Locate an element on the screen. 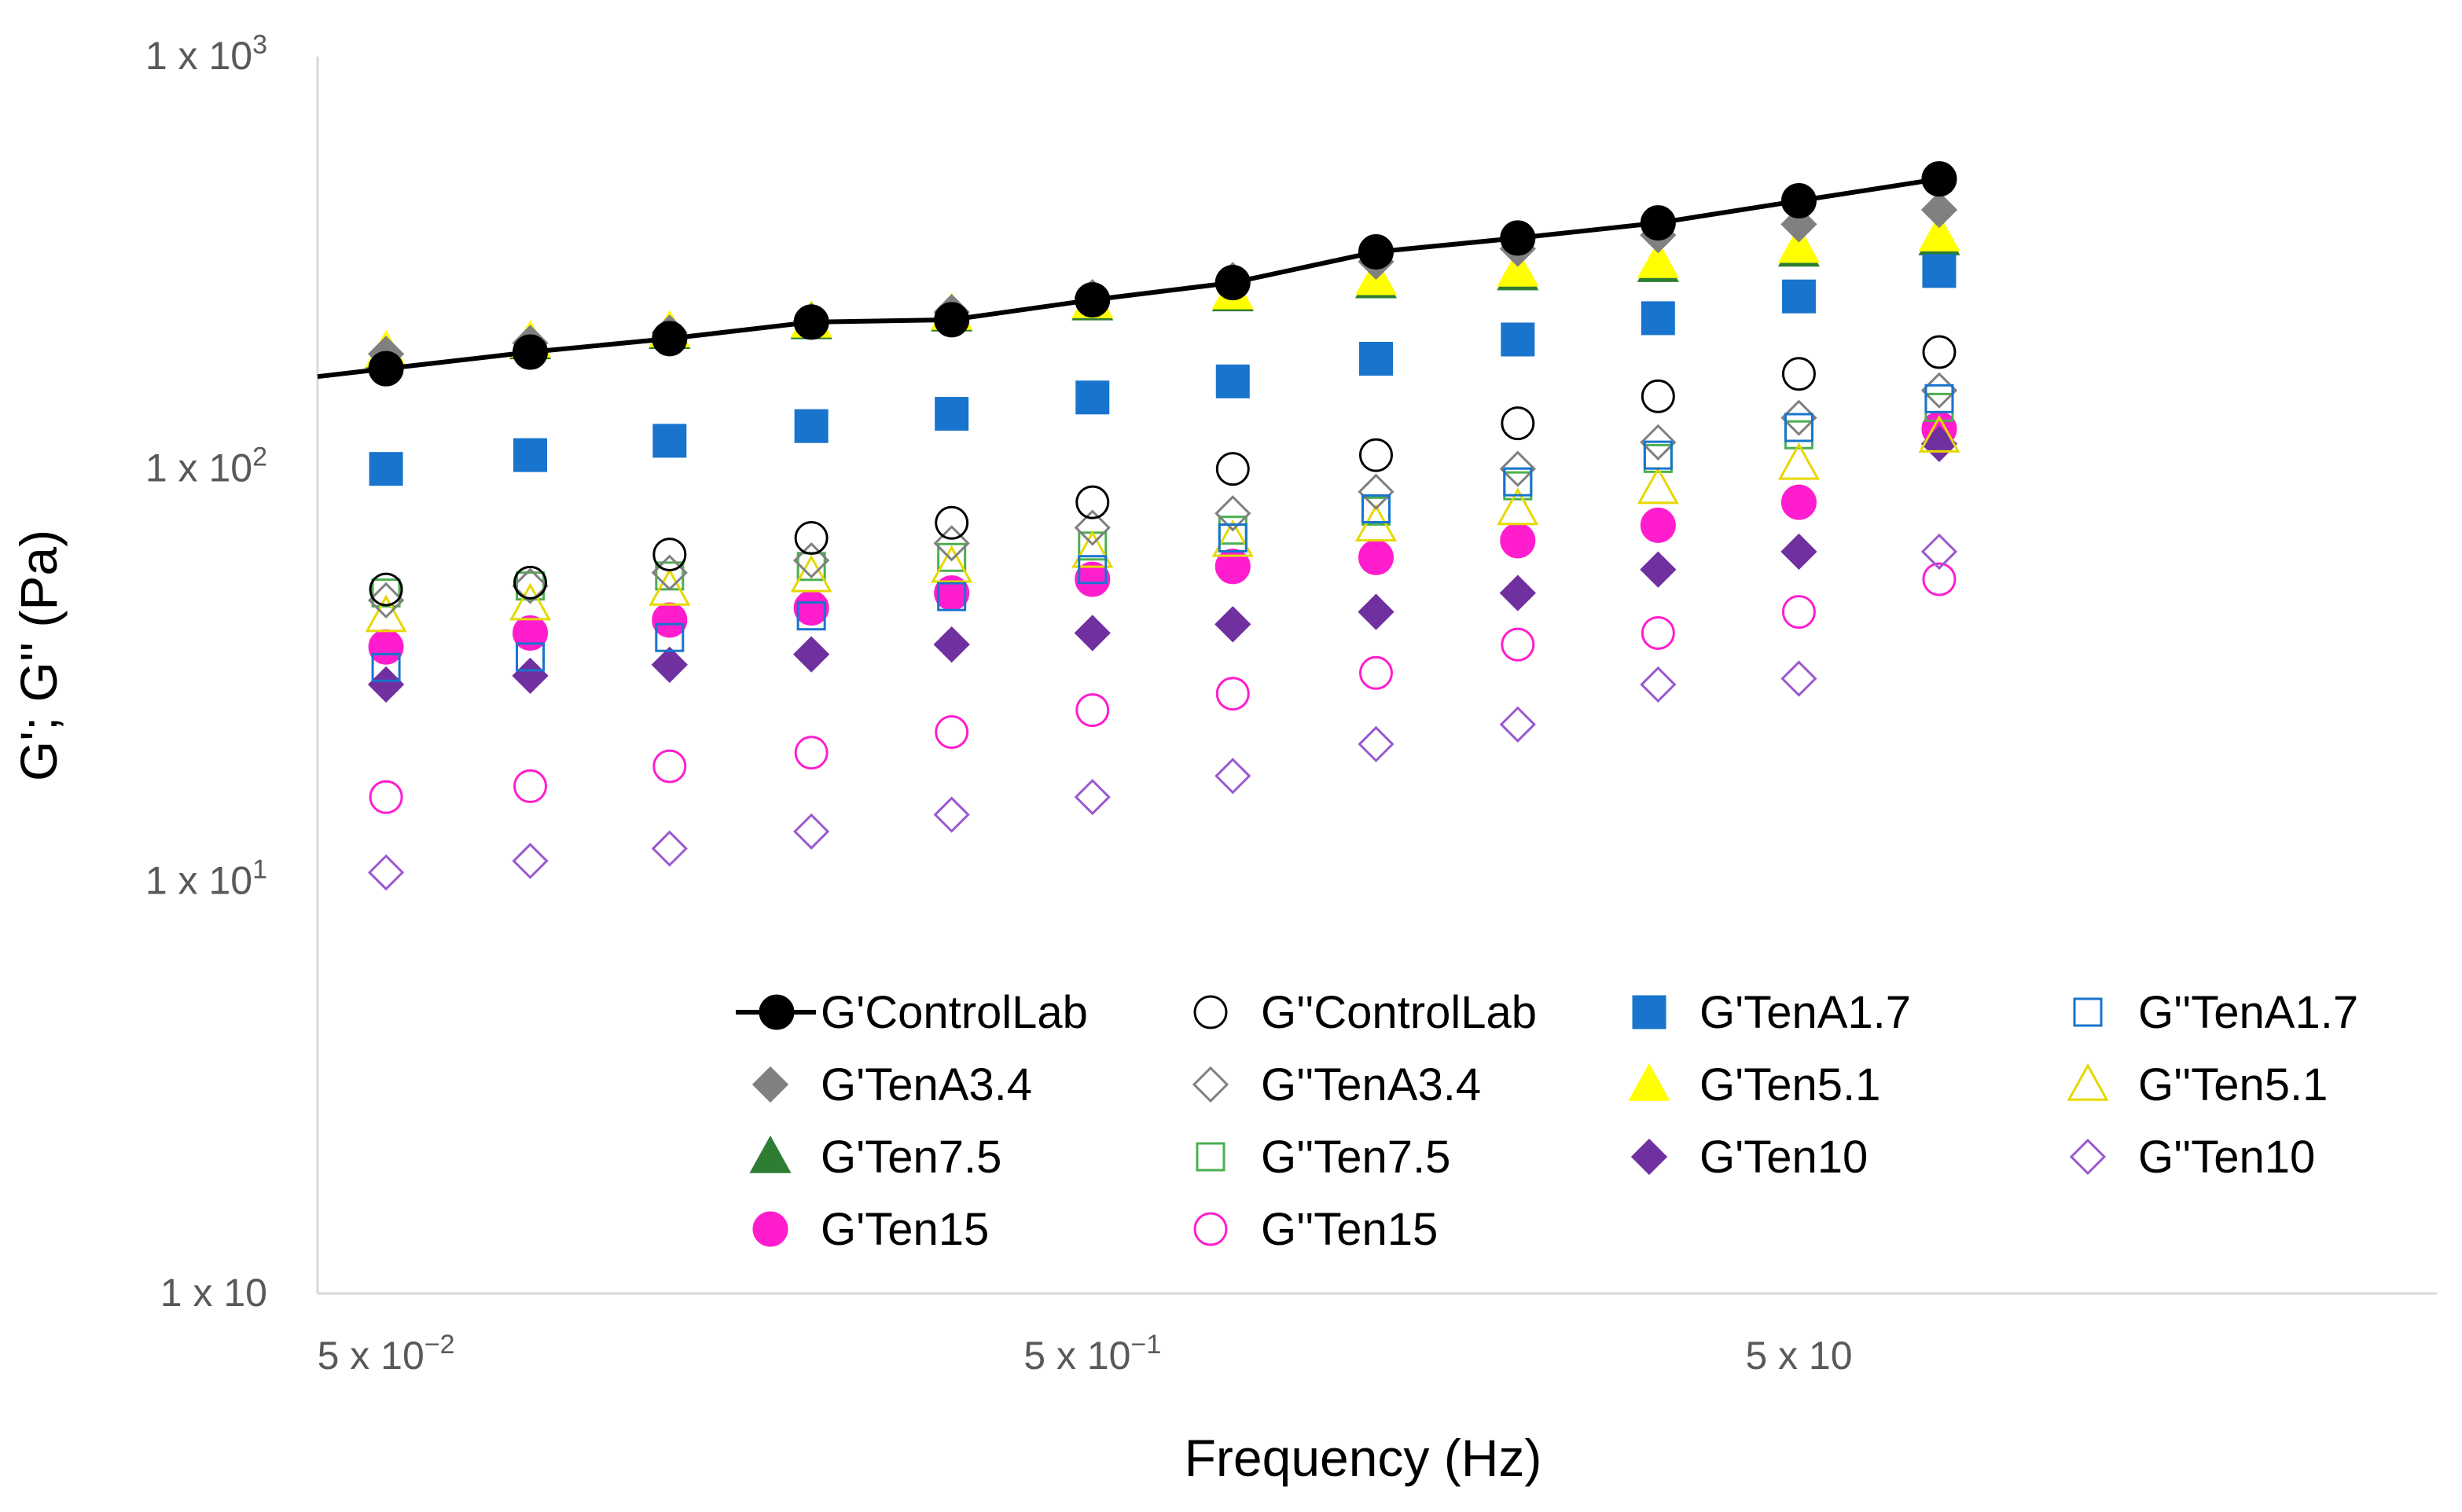  legend-entry: G'Ten15 is located at coordinates (870, 1230).